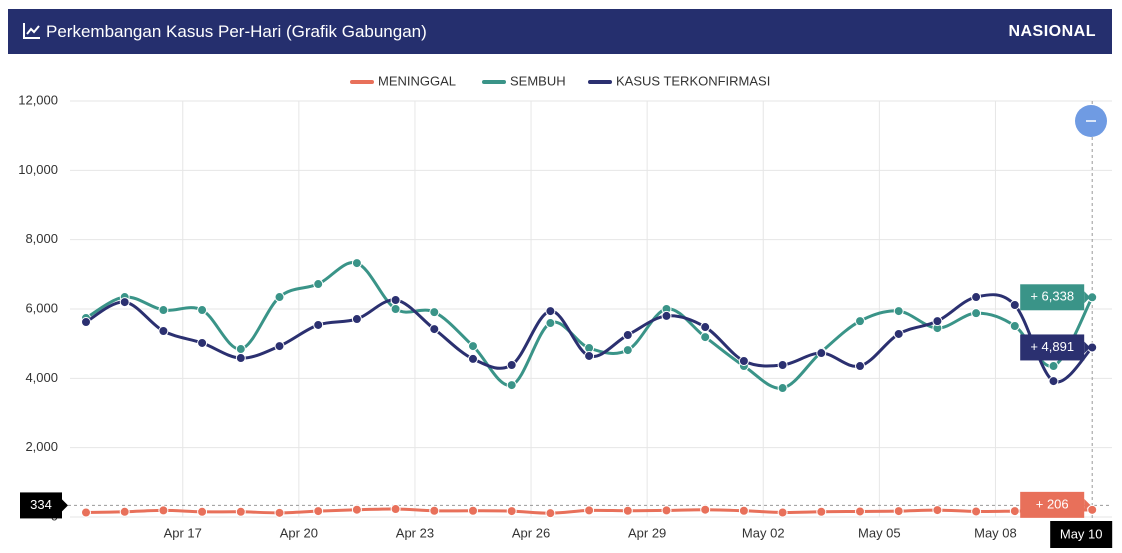 The height and width of the screenshot is (553, 1122). What do you see at coordinates (41, 446) in the screenshot?
I see `y-tick-label: 2,000` at bounding box center [41, 446].